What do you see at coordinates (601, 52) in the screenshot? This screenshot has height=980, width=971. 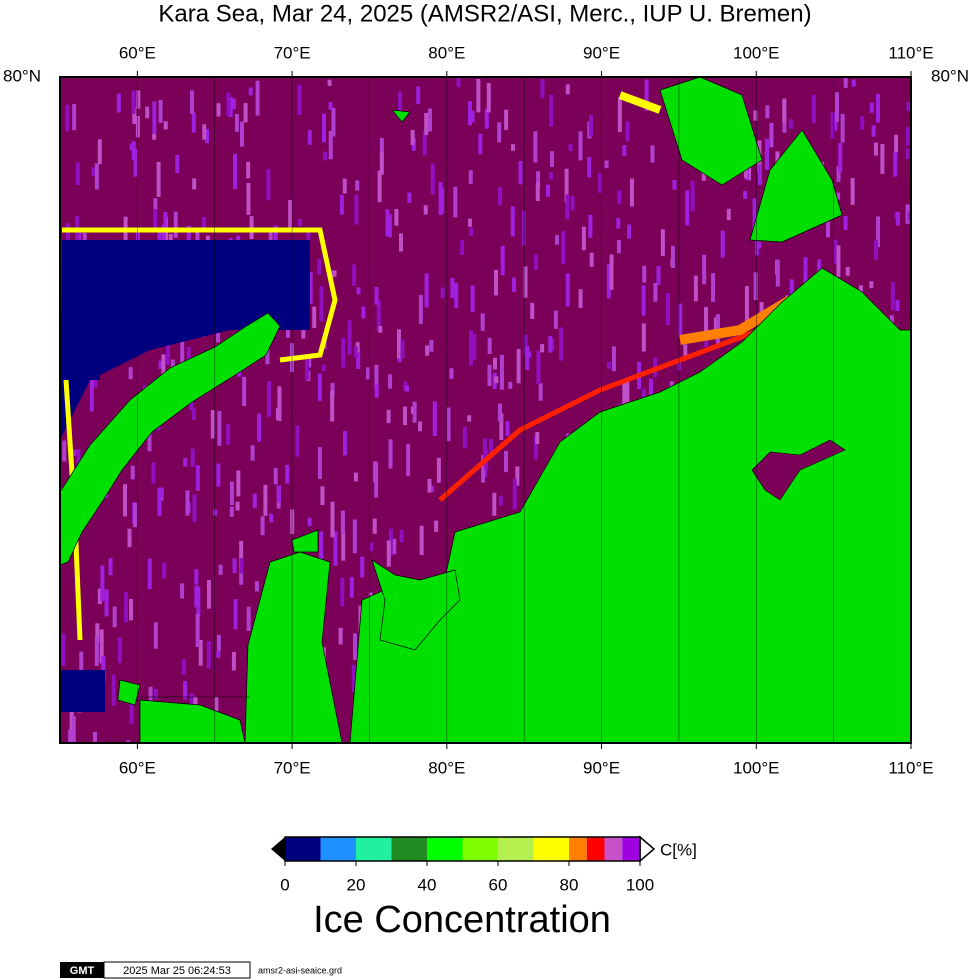 I see `lon-label: 90°E` at bounding box center [601, 52].